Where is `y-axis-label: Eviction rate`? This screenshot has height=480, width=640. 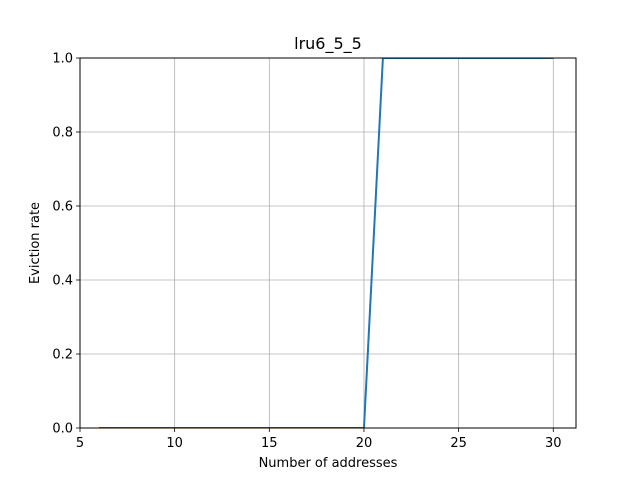
y-axis-label: Eviction rate is located at coordinates (35, 243).